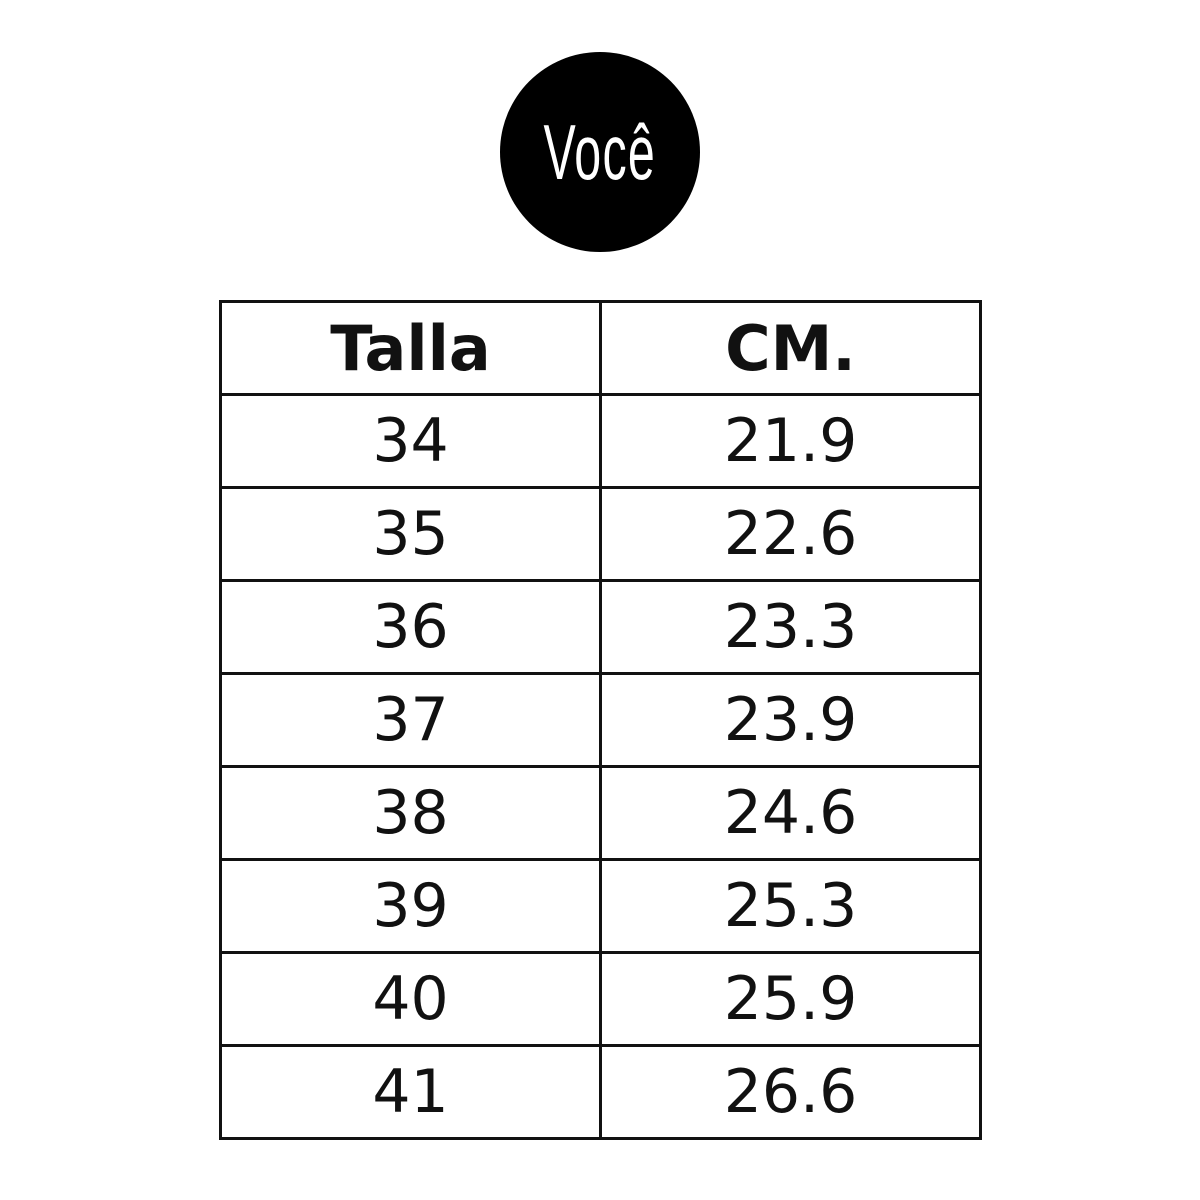 This screenshot has height=1200, width=1200. Describe the element at coordinates (790, 441) in the screenshot. I see `cm-cell: 21.9` at that location.